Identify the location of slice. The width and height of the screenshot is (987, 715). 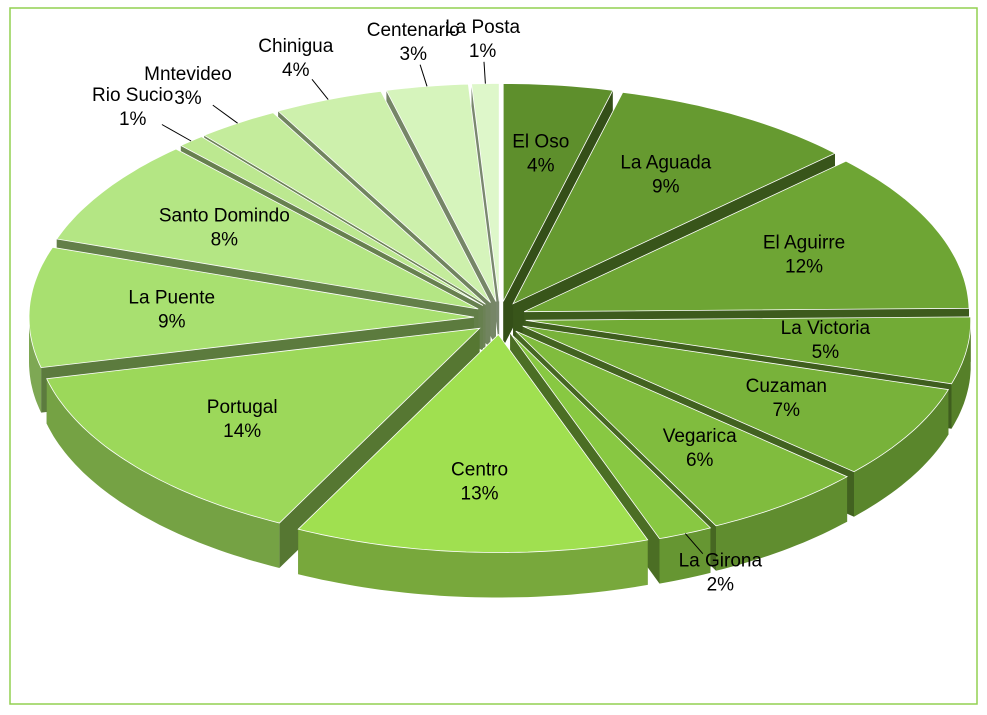
(473, 465).